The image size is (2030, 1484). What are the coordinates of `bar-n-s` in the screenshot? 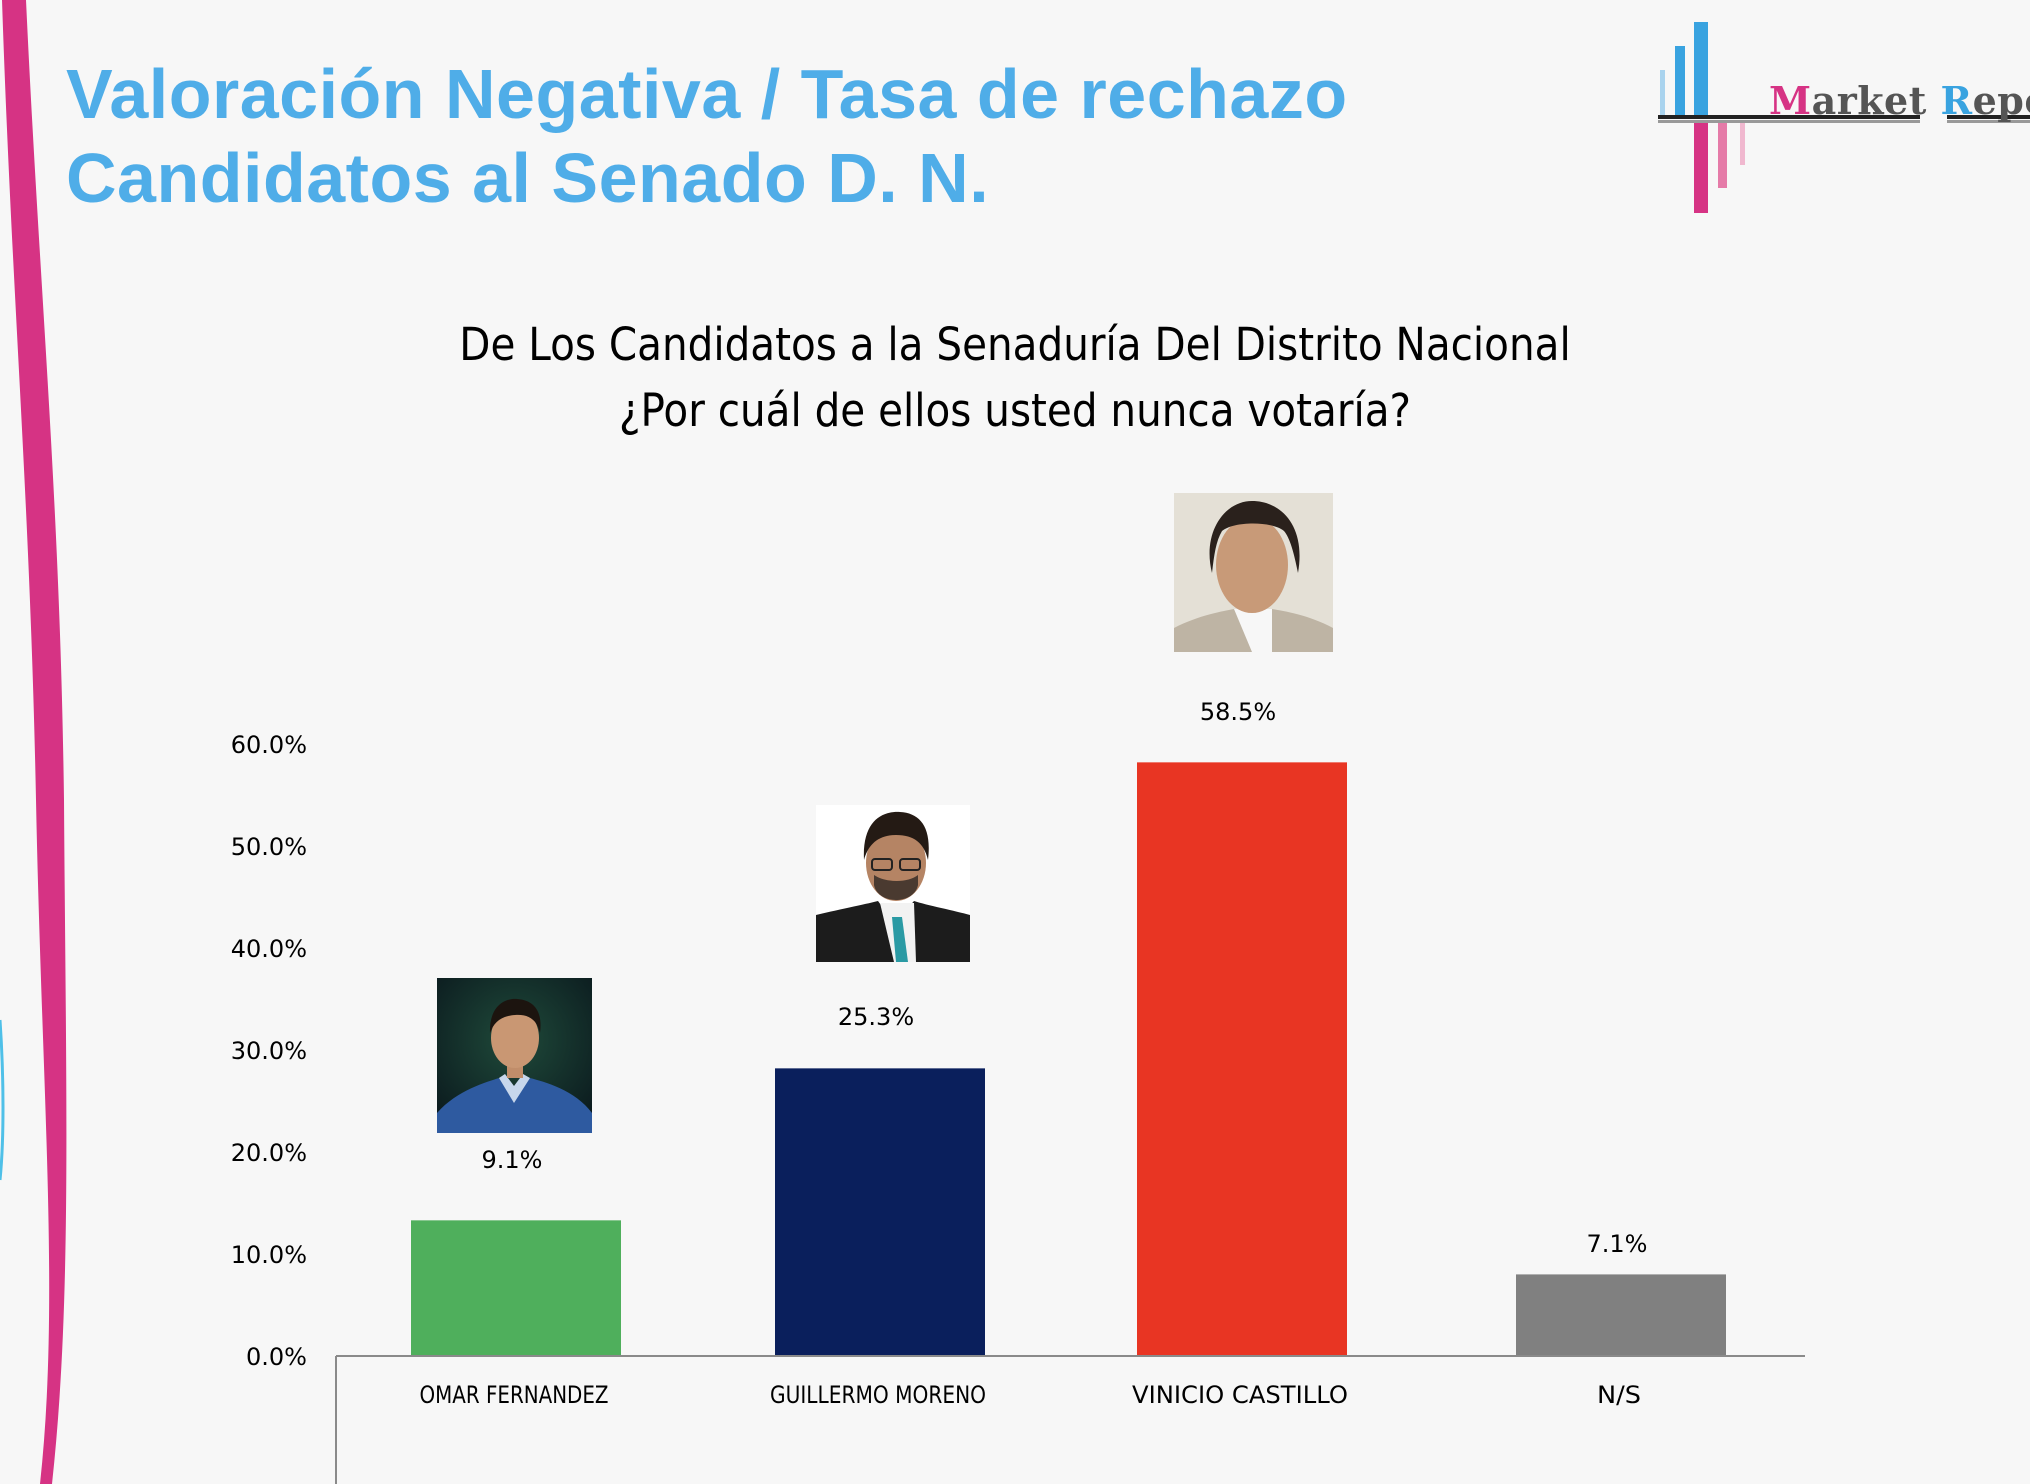 It's located at (1621, 1315).